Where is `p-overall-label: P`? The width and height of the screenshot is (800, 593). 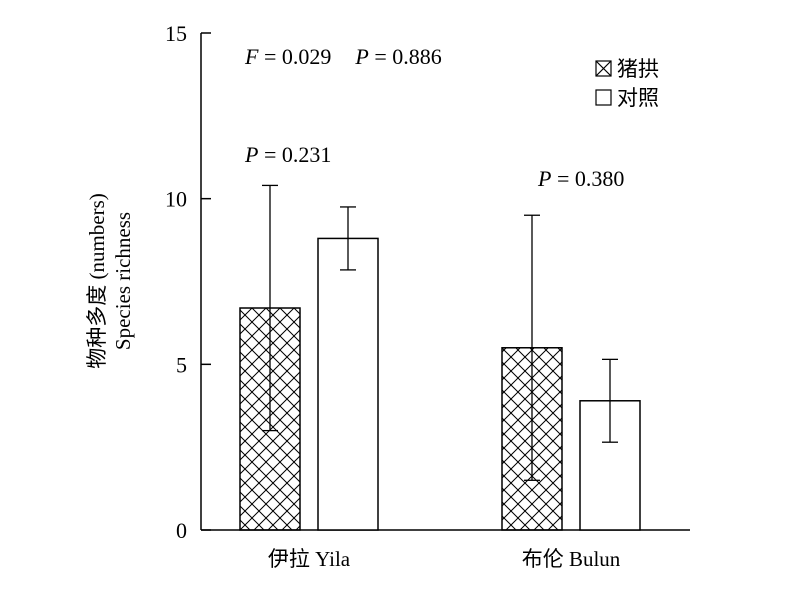
p-overall-label: P is located at coordinates (361, 56).